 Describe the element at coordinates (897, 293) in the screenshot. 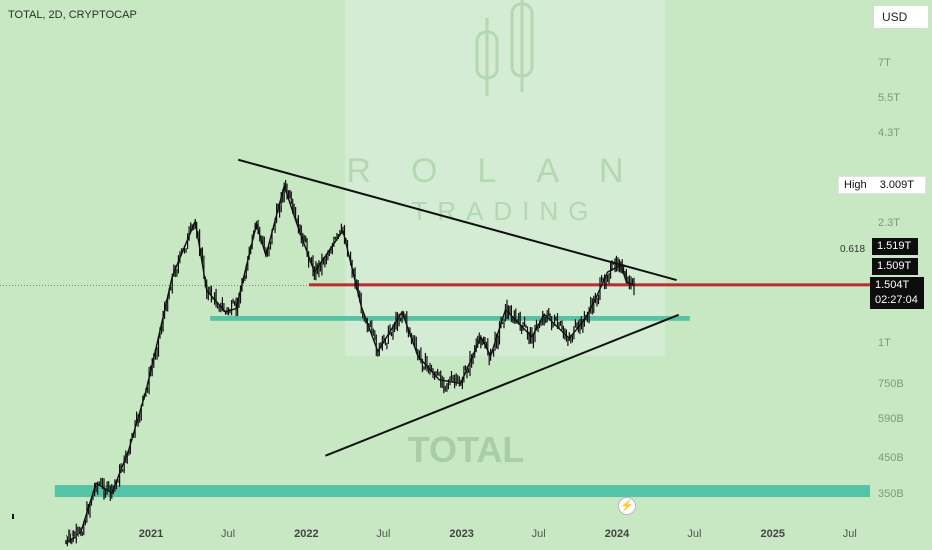

I see `last-price-label: 1.504T 02:27:04` at that location.